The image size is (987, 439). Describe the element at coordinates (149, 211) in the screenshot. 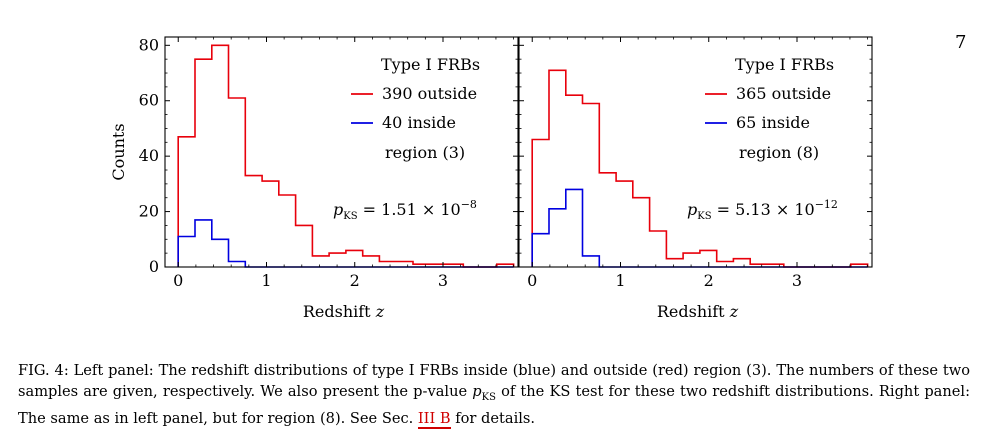

I see `left-ytick-label: 20` at that location.